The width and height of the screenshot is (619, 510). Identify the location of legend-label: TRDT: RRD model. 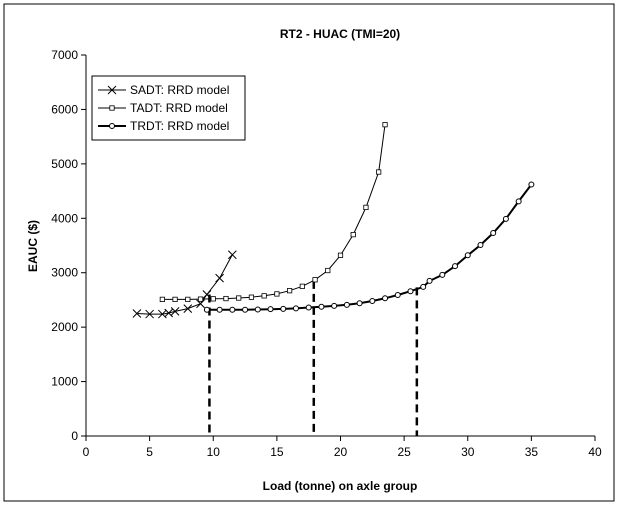
(179, 126).